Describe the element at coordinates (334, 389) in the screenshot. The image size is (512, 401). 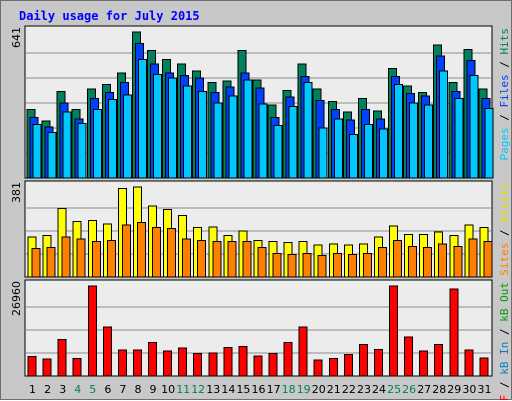
I see `x-tick-label: 21` at that location.